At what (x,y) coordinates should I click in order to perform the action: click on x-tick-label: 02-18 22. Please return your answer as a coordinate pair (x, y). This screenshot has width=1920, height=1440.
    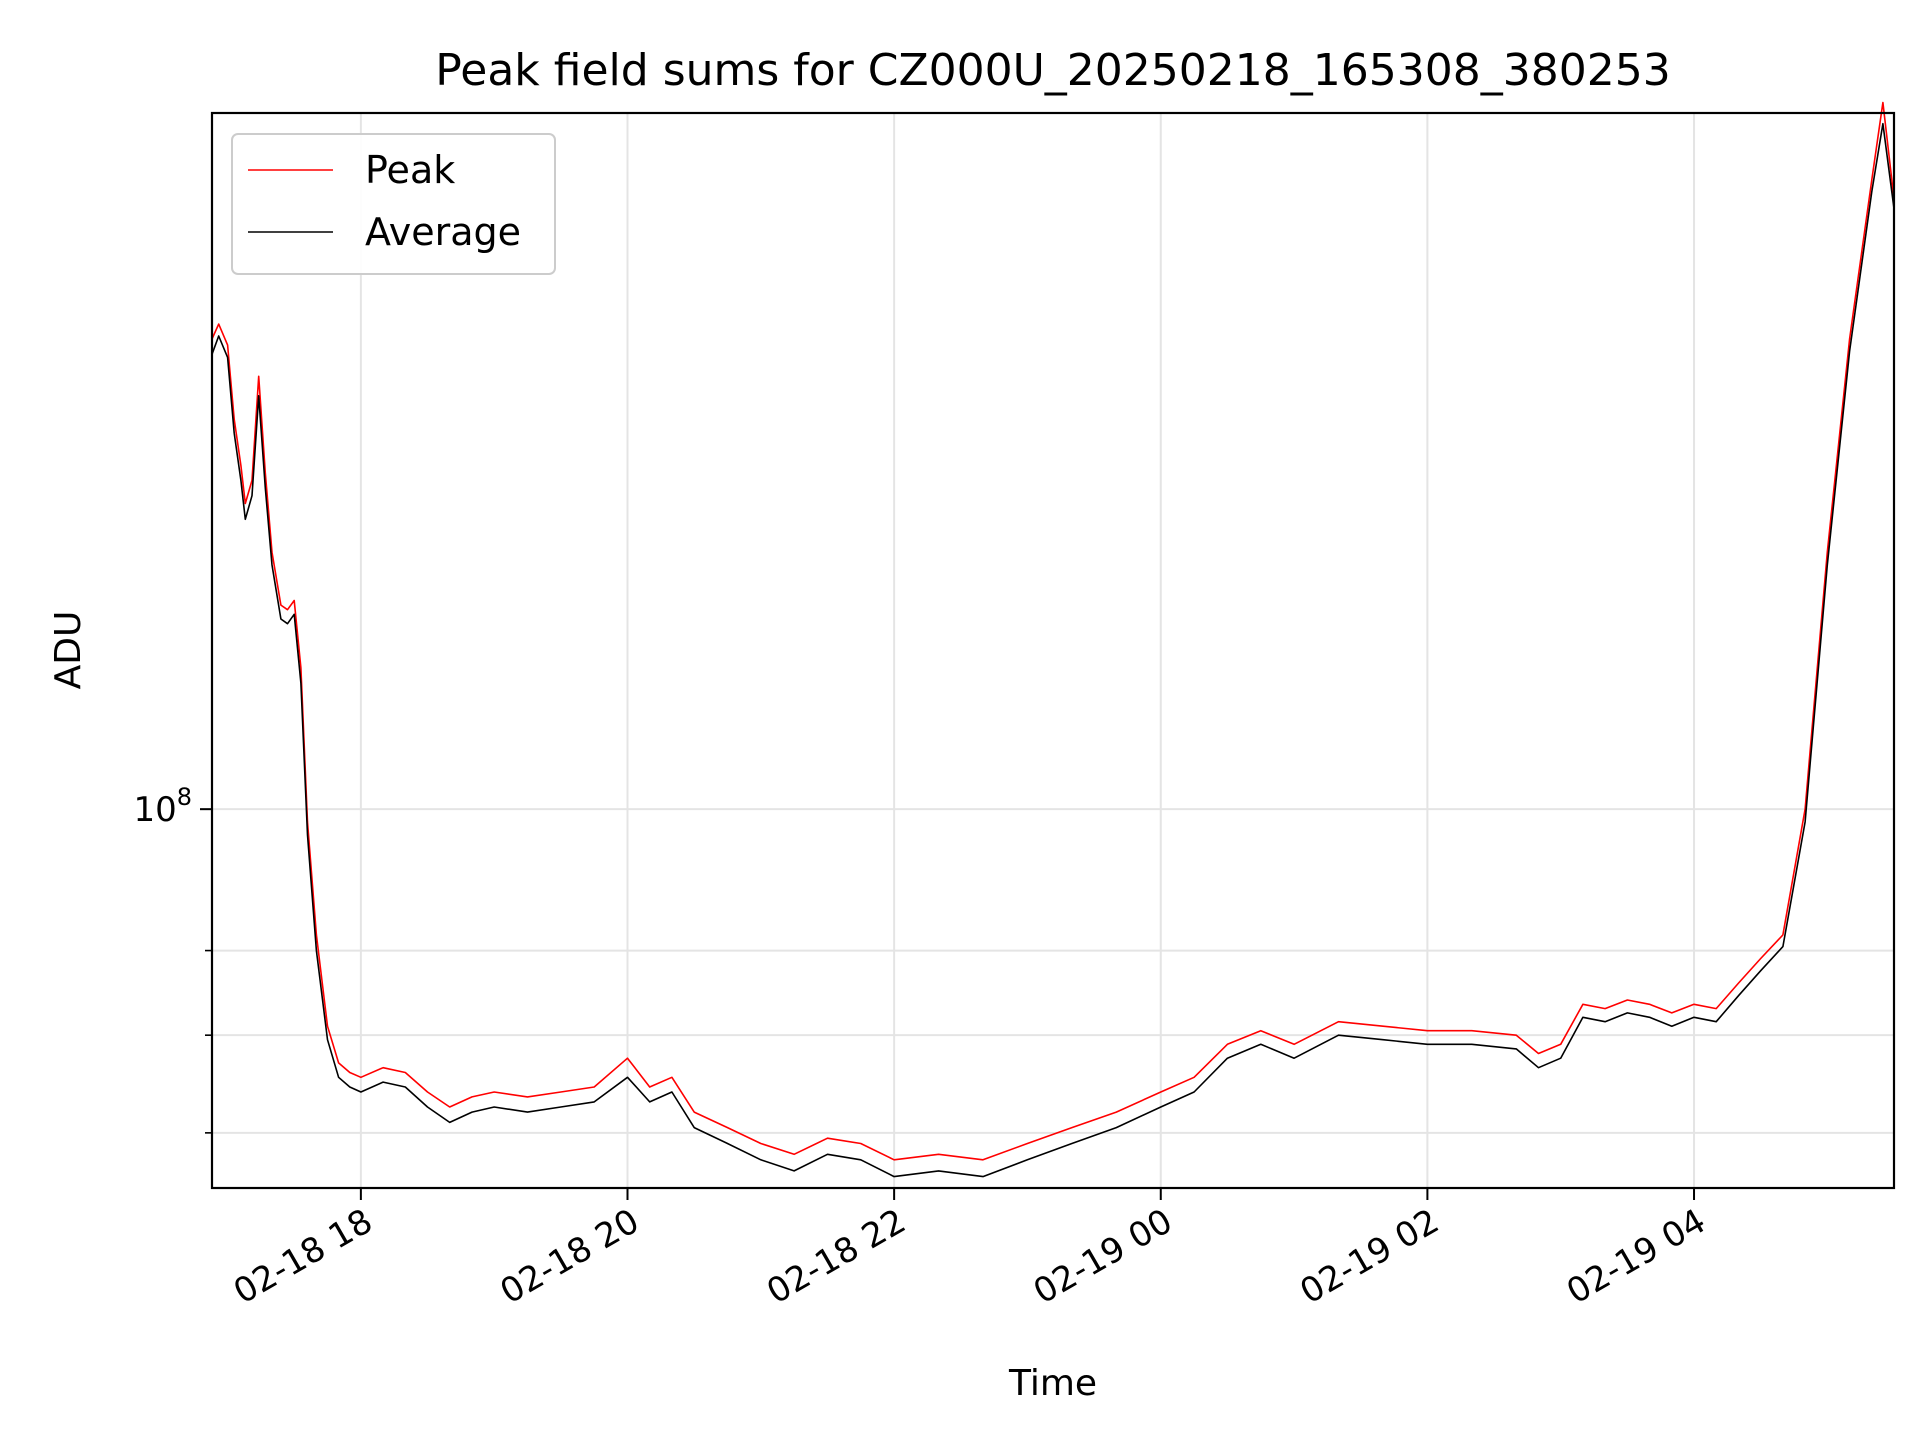
    Looking at the image, I should click on (836, 1256).